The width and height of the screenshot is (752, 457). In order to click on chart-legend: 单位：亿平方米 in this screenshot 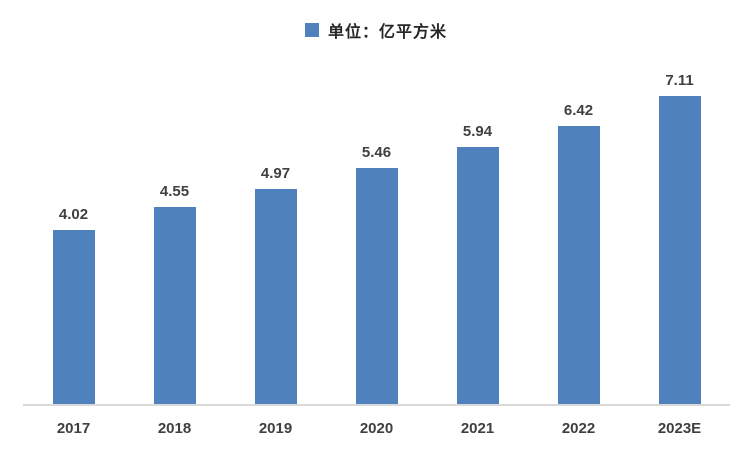, I will do `click(376, 30)`.